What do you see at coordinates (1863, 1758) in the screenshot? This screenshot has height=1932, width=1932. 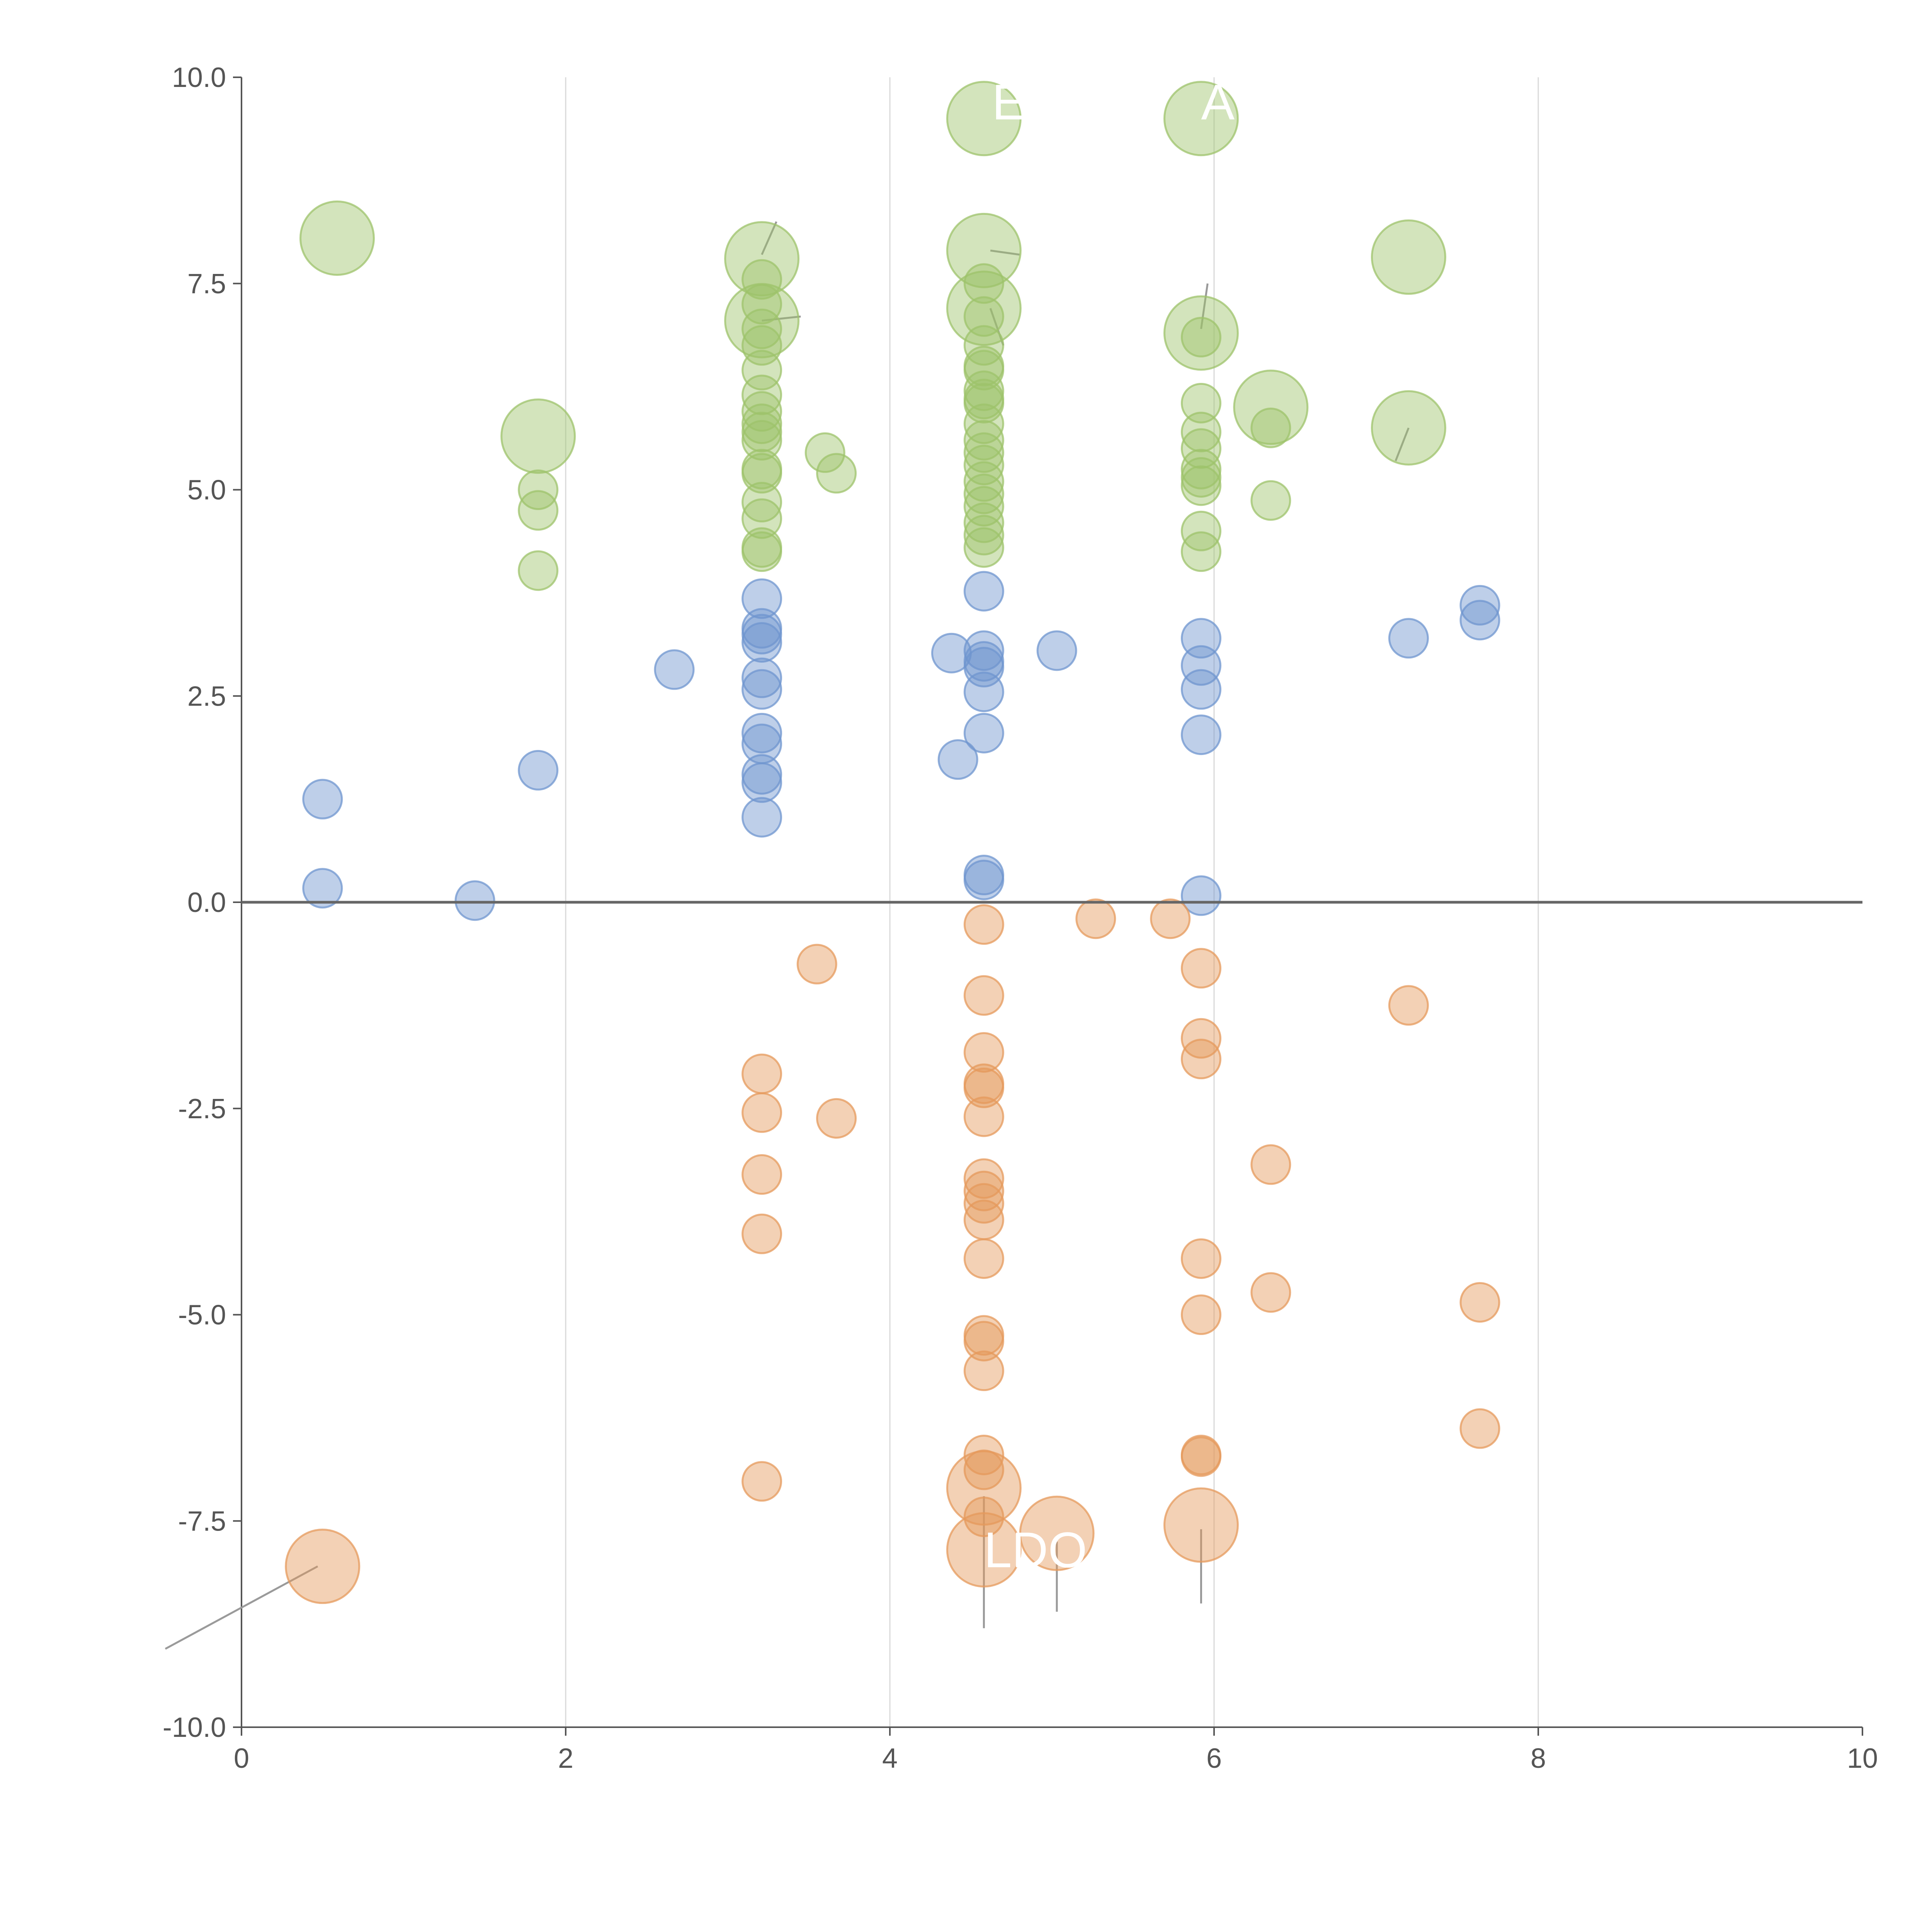 I see `x-tick-label: 10` at bounding box center [1863, 1758].